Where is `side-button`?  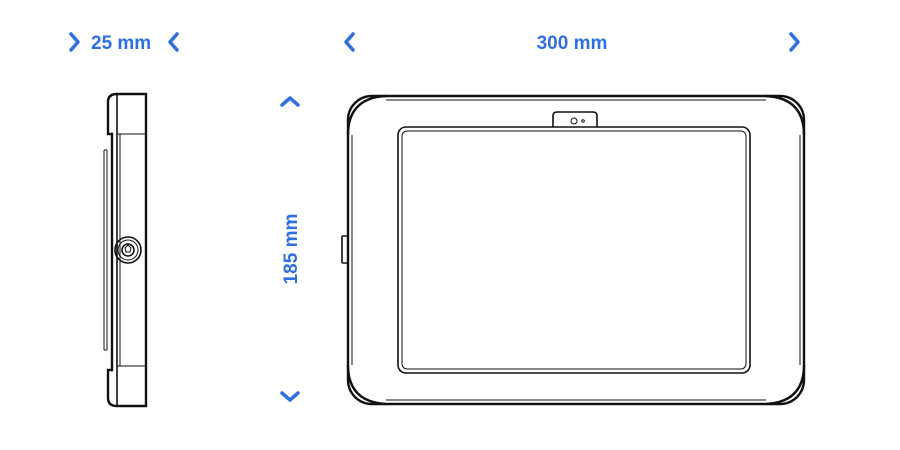 side-button is located at coordinates (345, 249).